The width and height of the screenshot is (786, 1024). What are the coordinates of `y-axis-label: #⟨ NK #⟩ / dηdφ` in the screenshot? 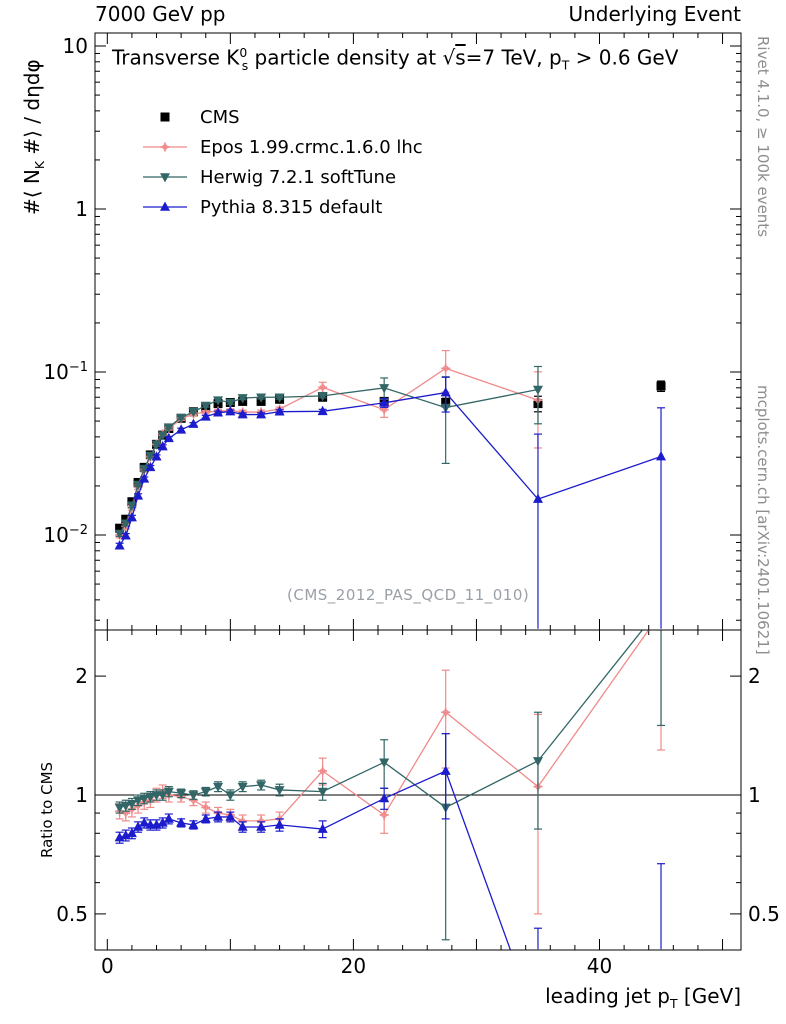 It's located at (33, 137).